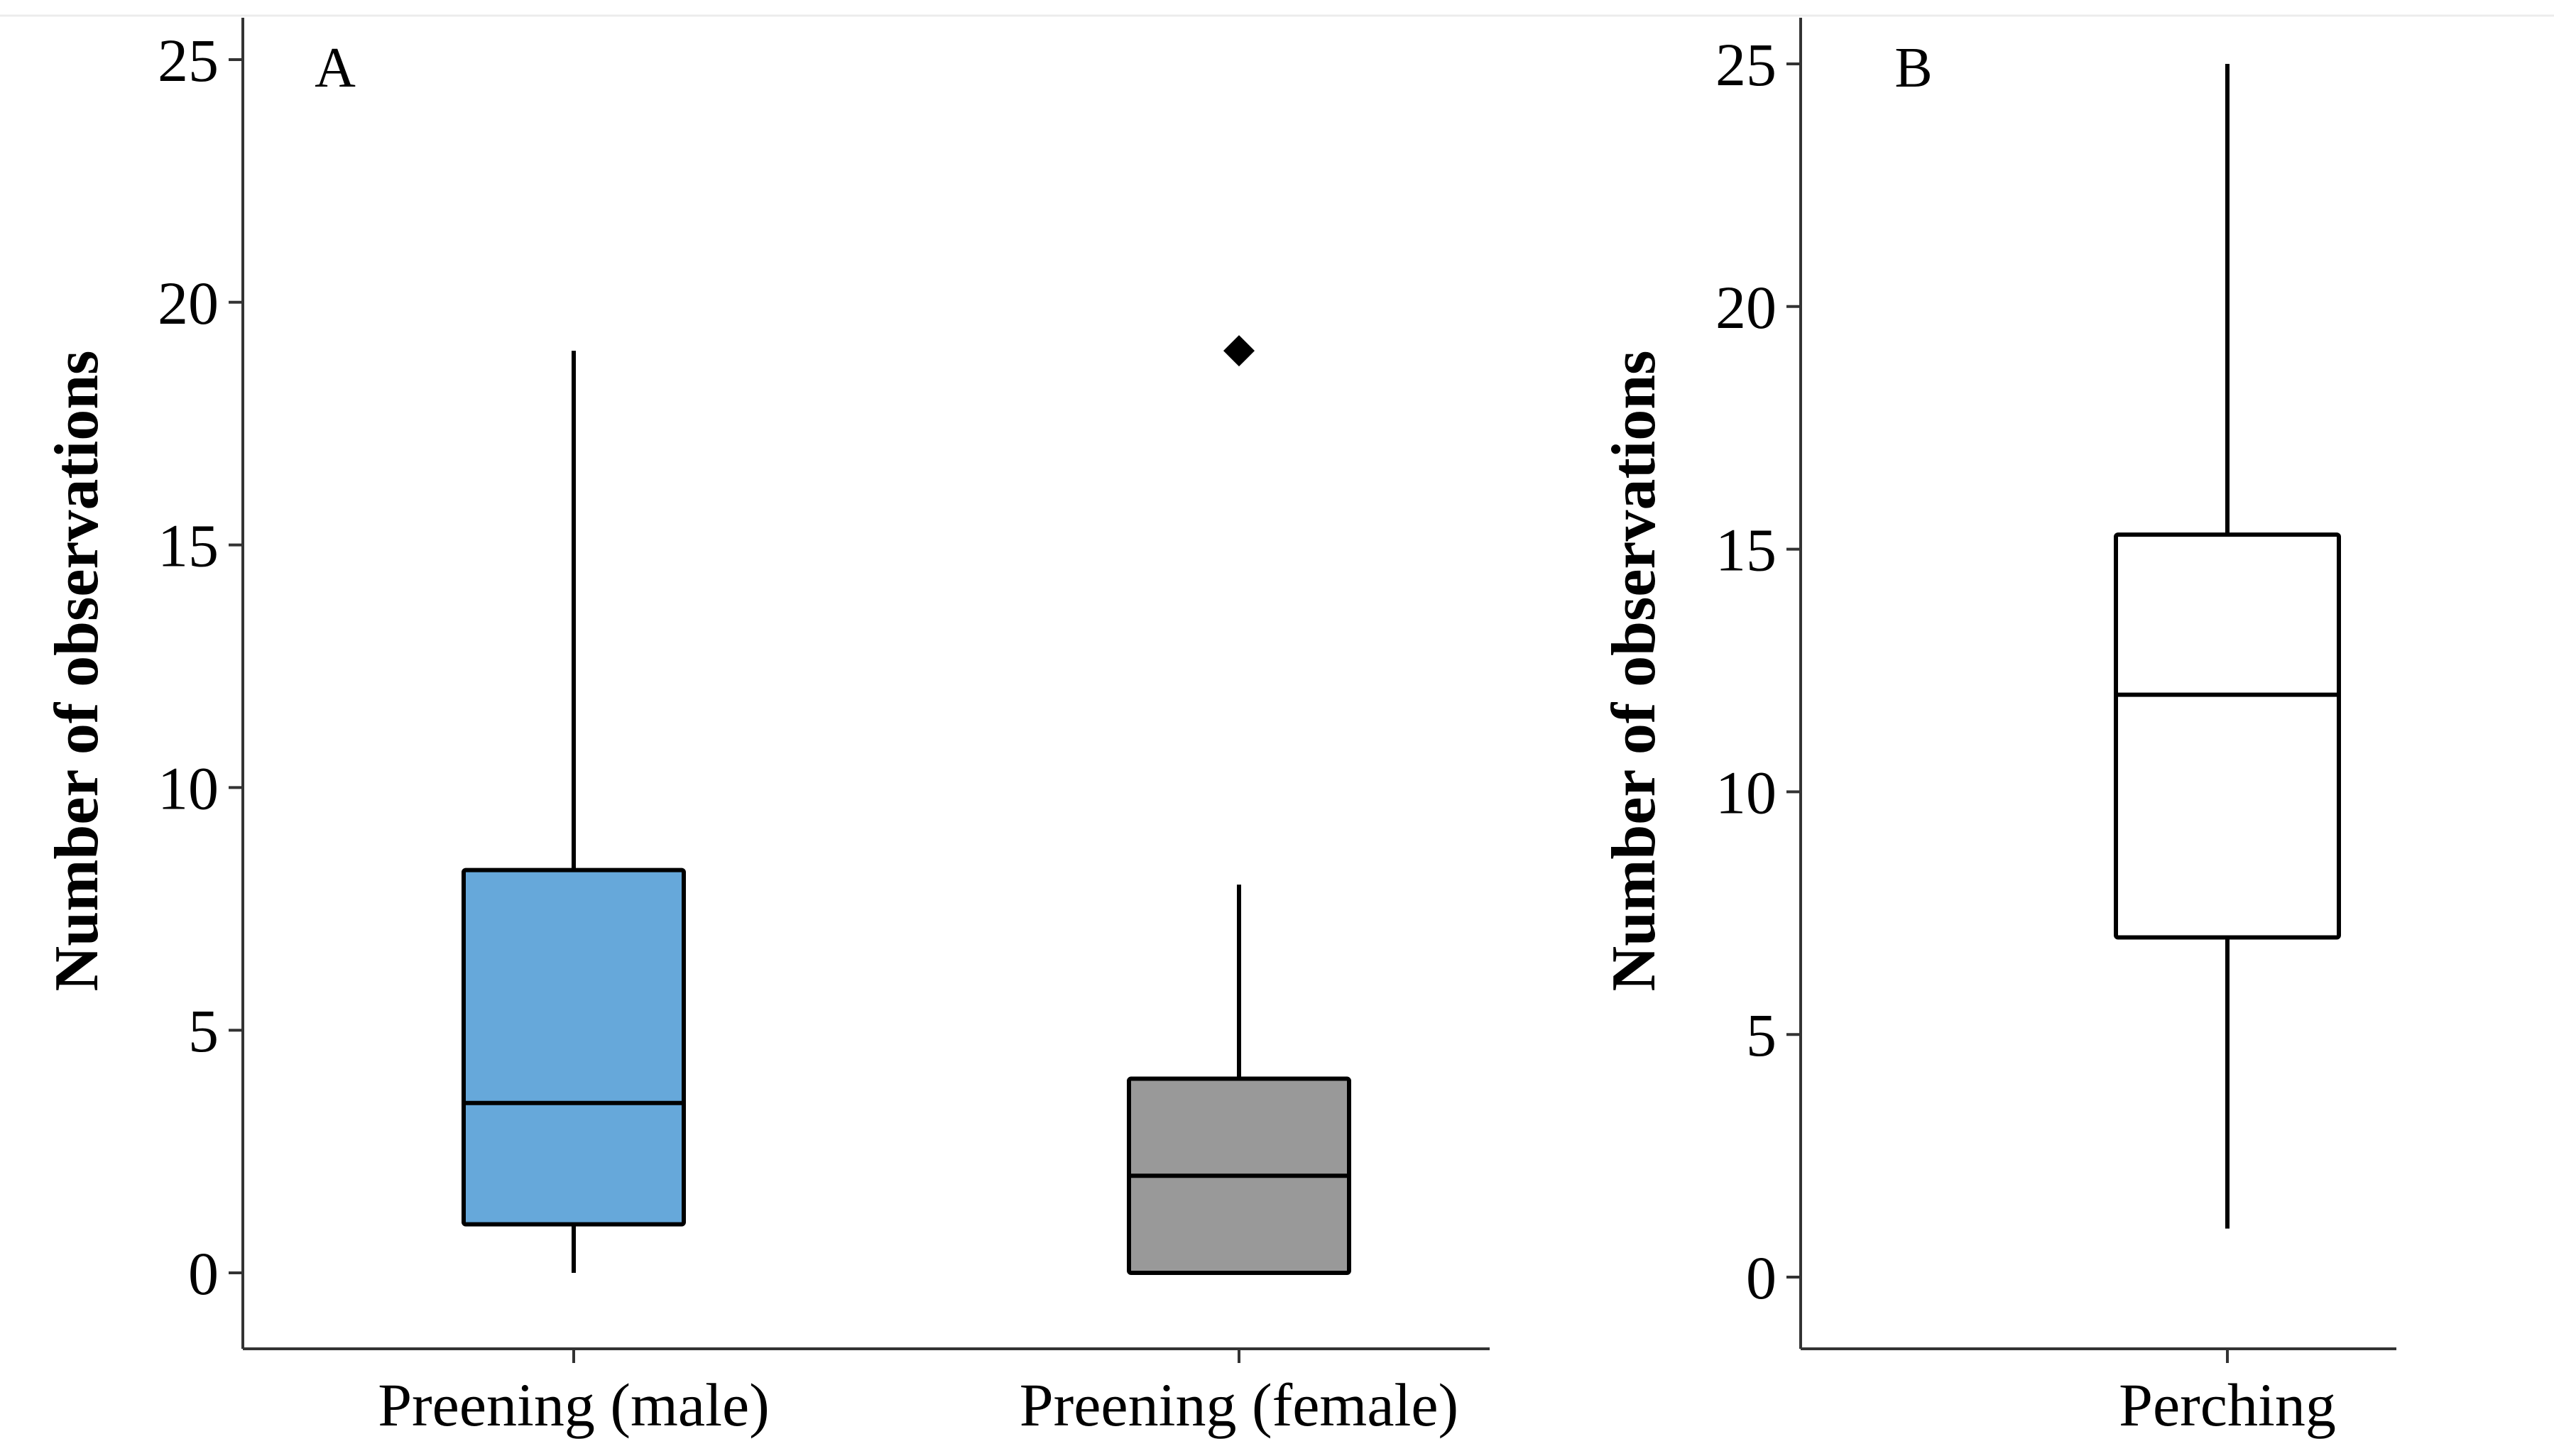  I want to click on panel-a-y-tick-label: 25, so click(188, 60).